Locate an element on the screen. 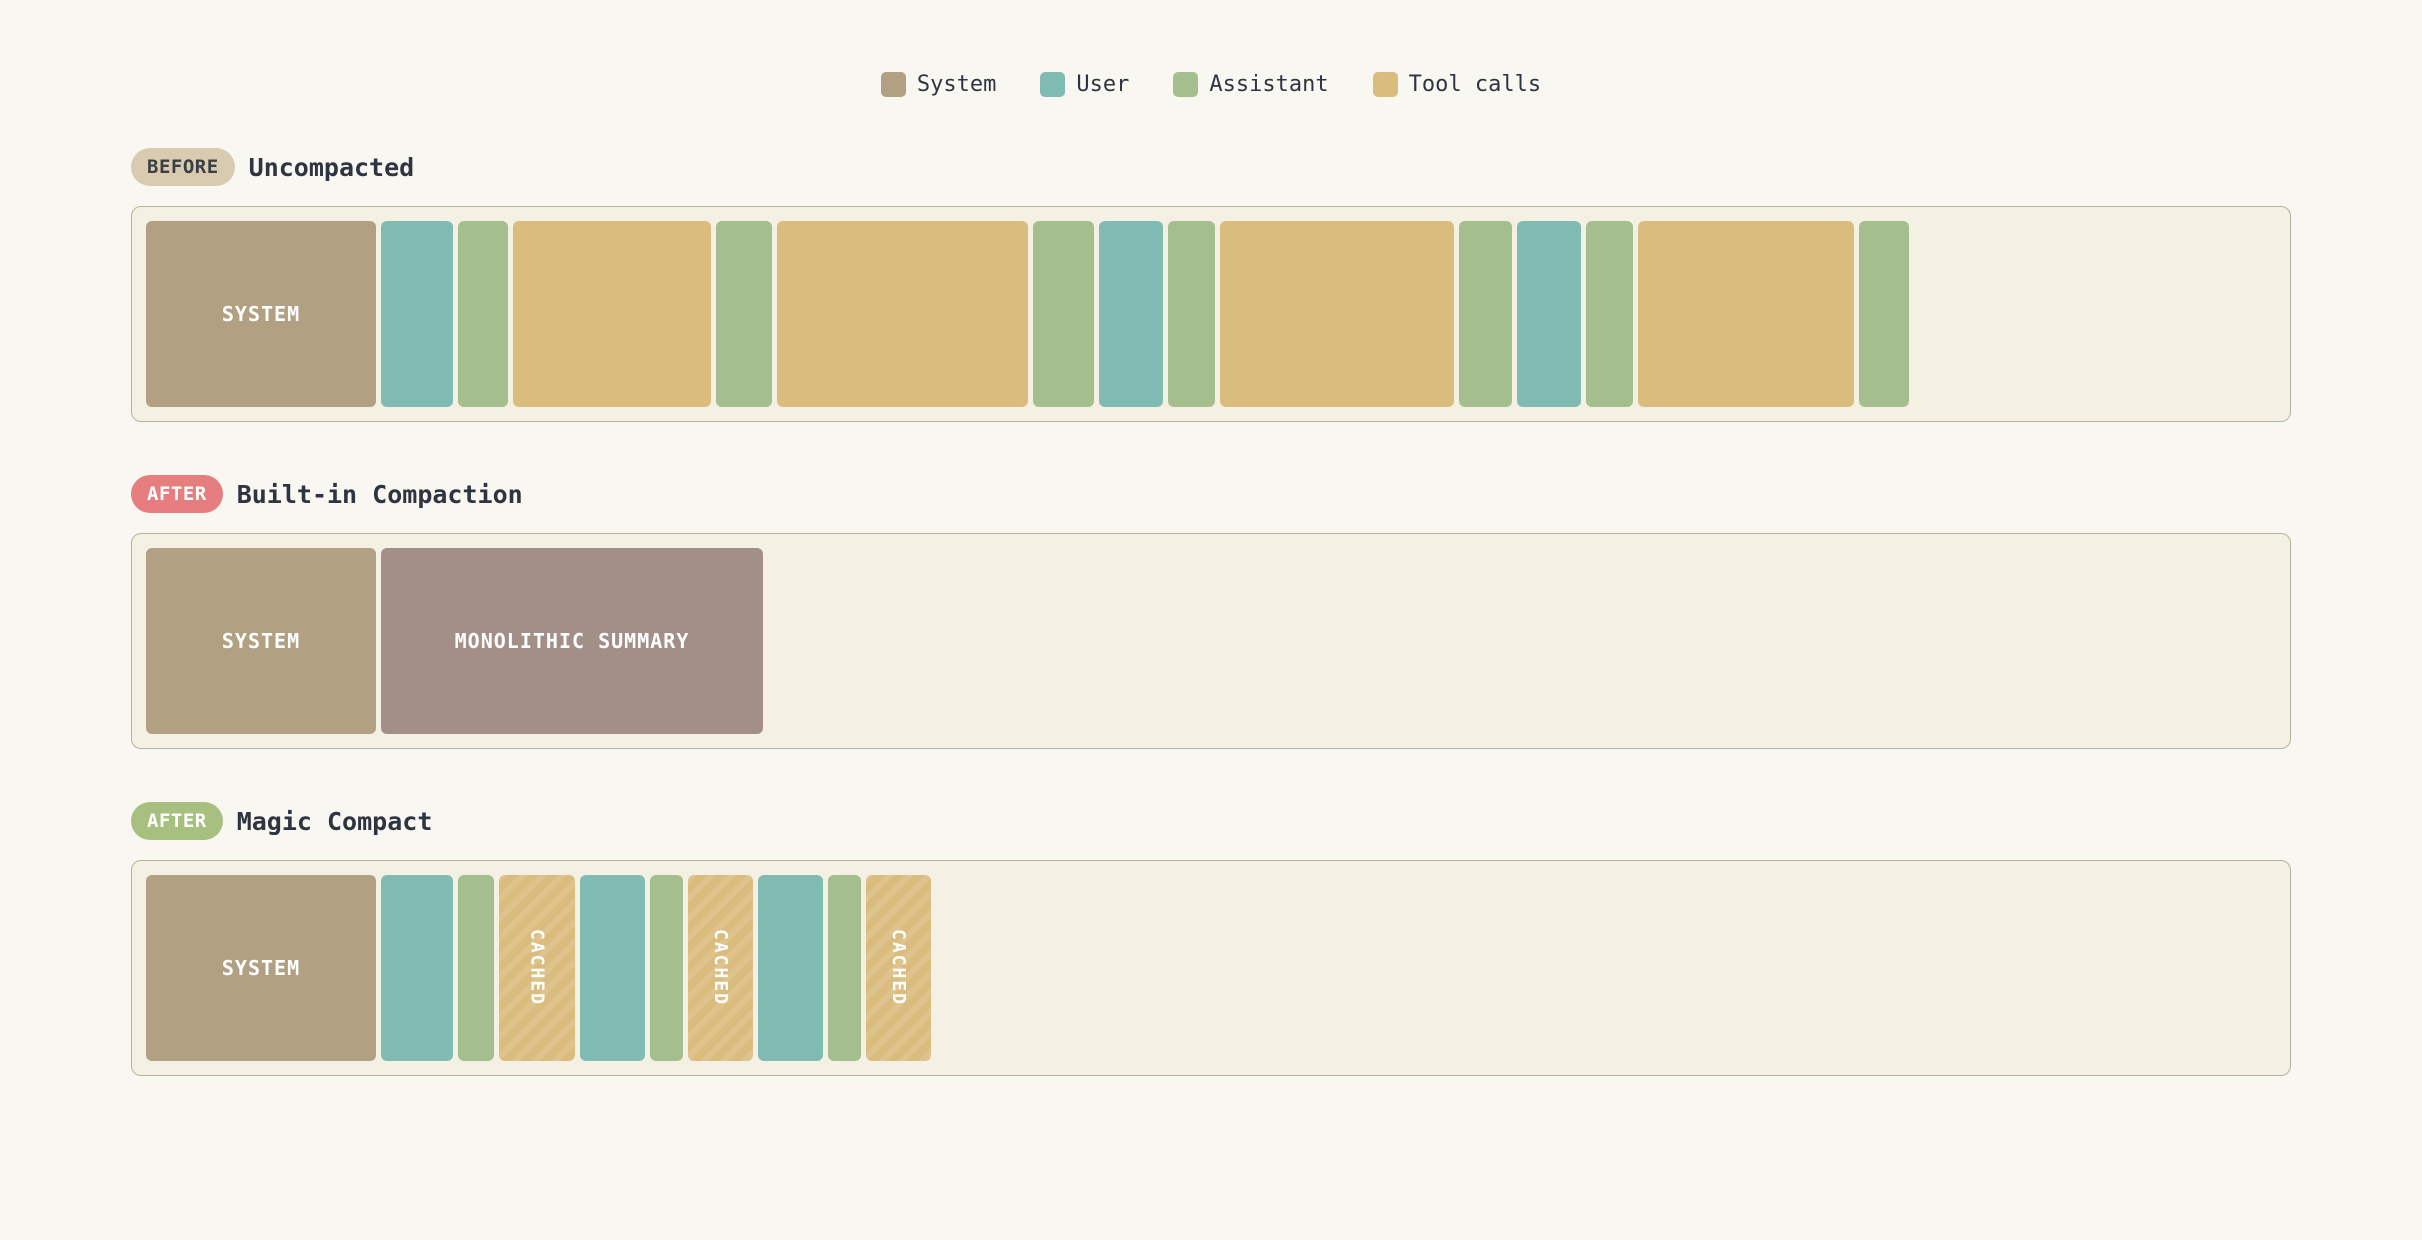 Image resolution: width=2422 pixels, height=1240 pixels. legend-label: System is located at coordinates (956, 84).